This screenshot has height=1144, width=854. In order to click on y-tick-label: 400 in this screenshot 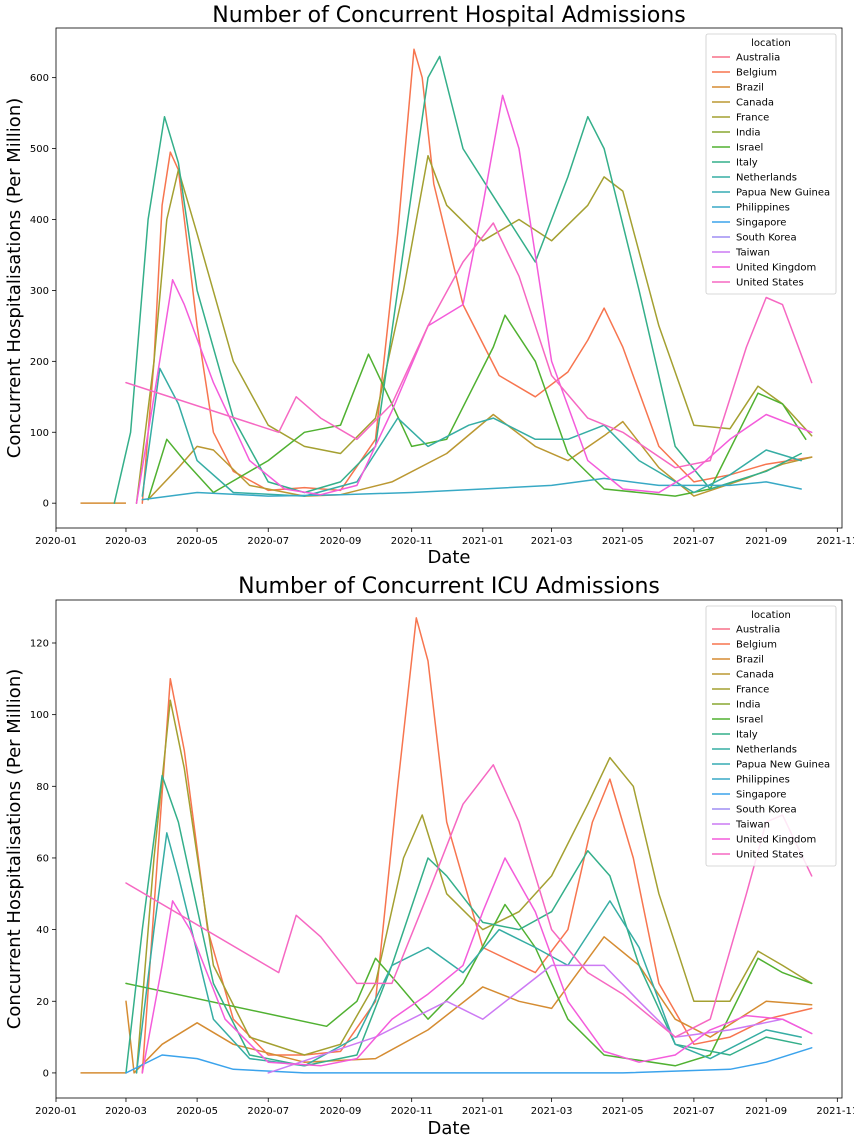, I will do `click(39, 220)`.